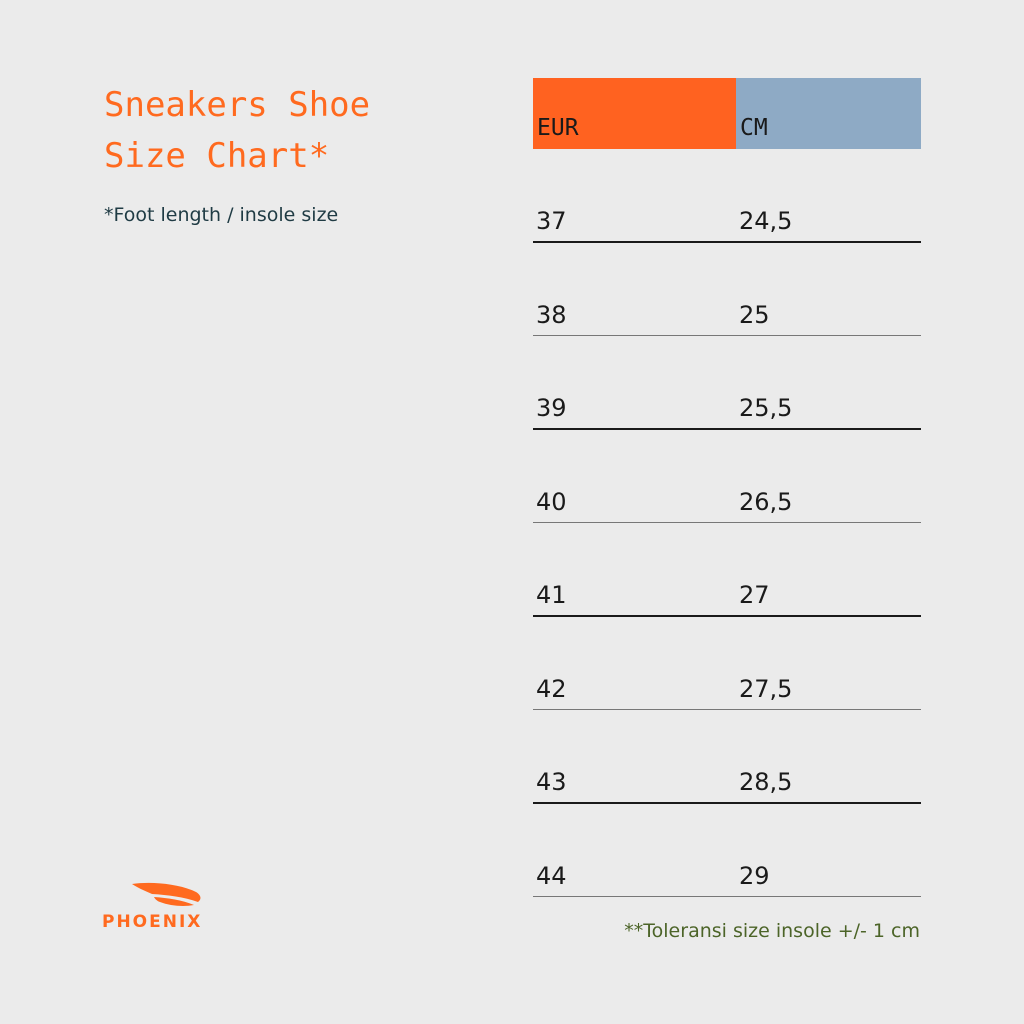  I want to click on eur-cell: 38, so click(551, 315).